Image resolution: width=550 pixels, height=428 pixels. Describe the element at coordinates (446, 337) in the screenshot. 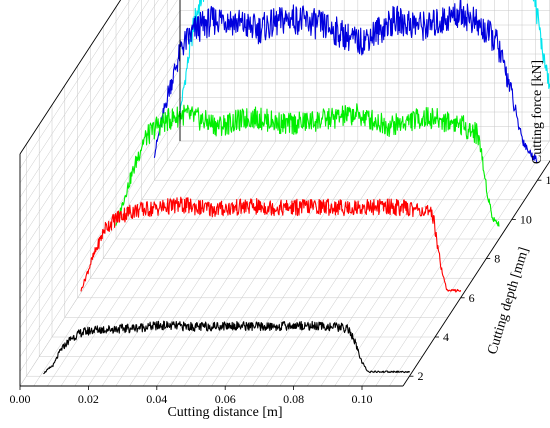

I see `y-tick-label: 4` at that location.